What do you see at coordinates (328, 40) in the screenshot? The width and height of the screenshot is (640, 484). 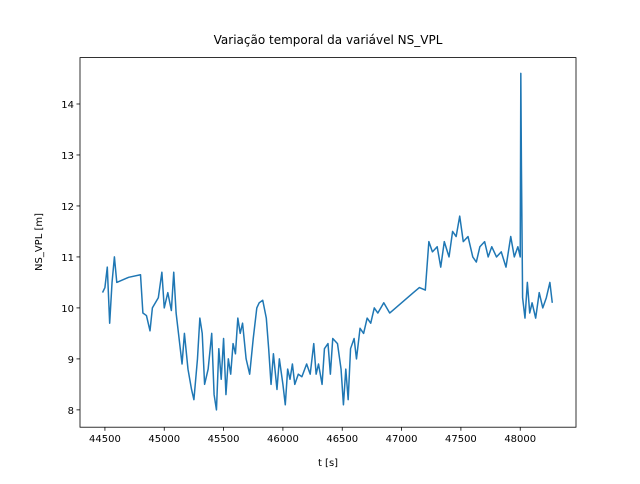 I see `chart-title: Variação temporal da variável NS_VPL` at bounding box center [328, 40].